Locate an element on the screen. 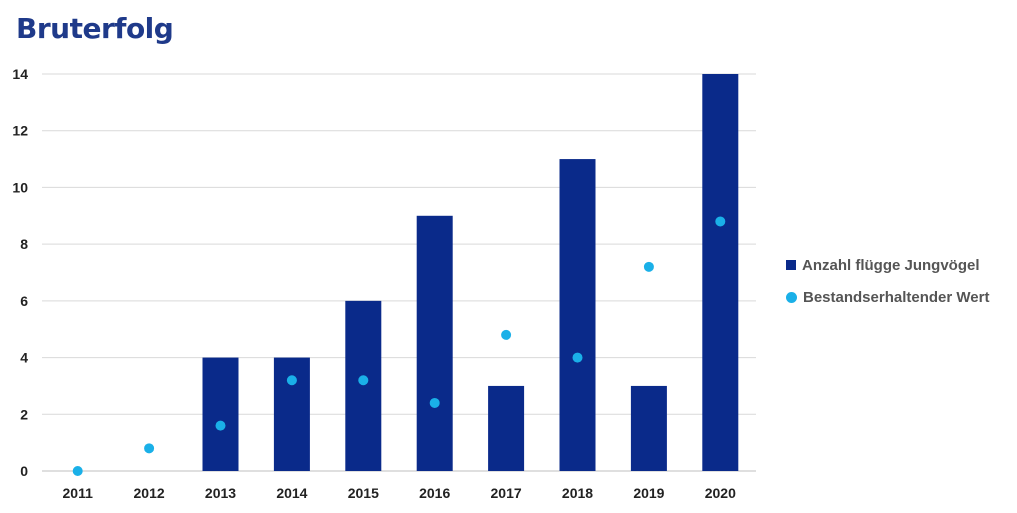 This screenshot has height=513, width=1017. x-tick-label: 2019 is located at coordinates (648, 493).